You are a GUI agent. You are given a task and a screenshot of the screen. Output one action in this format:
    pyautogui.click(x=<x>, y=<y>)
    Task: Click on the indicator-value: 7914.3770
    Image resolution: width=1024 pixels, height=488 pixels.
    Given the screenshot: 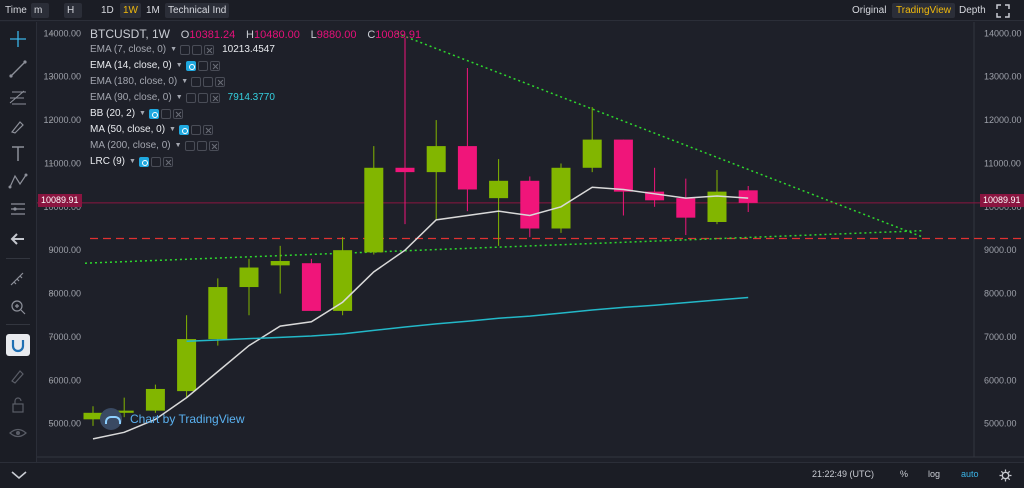 What is the action you would take?
    pyautogui.click(x=251, y=97)
    